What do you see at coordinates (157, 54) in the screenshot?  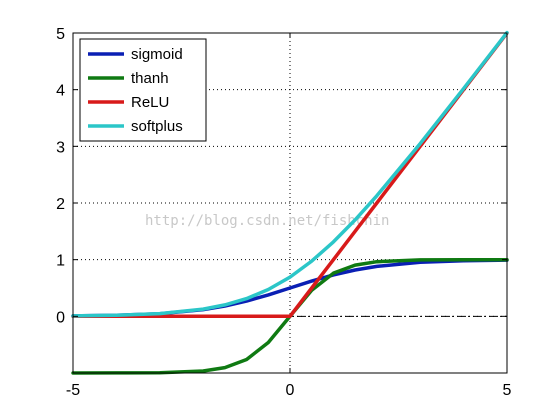 I see `legend-label-sigmoid: sigmoid` at bounding box center [157, 54].